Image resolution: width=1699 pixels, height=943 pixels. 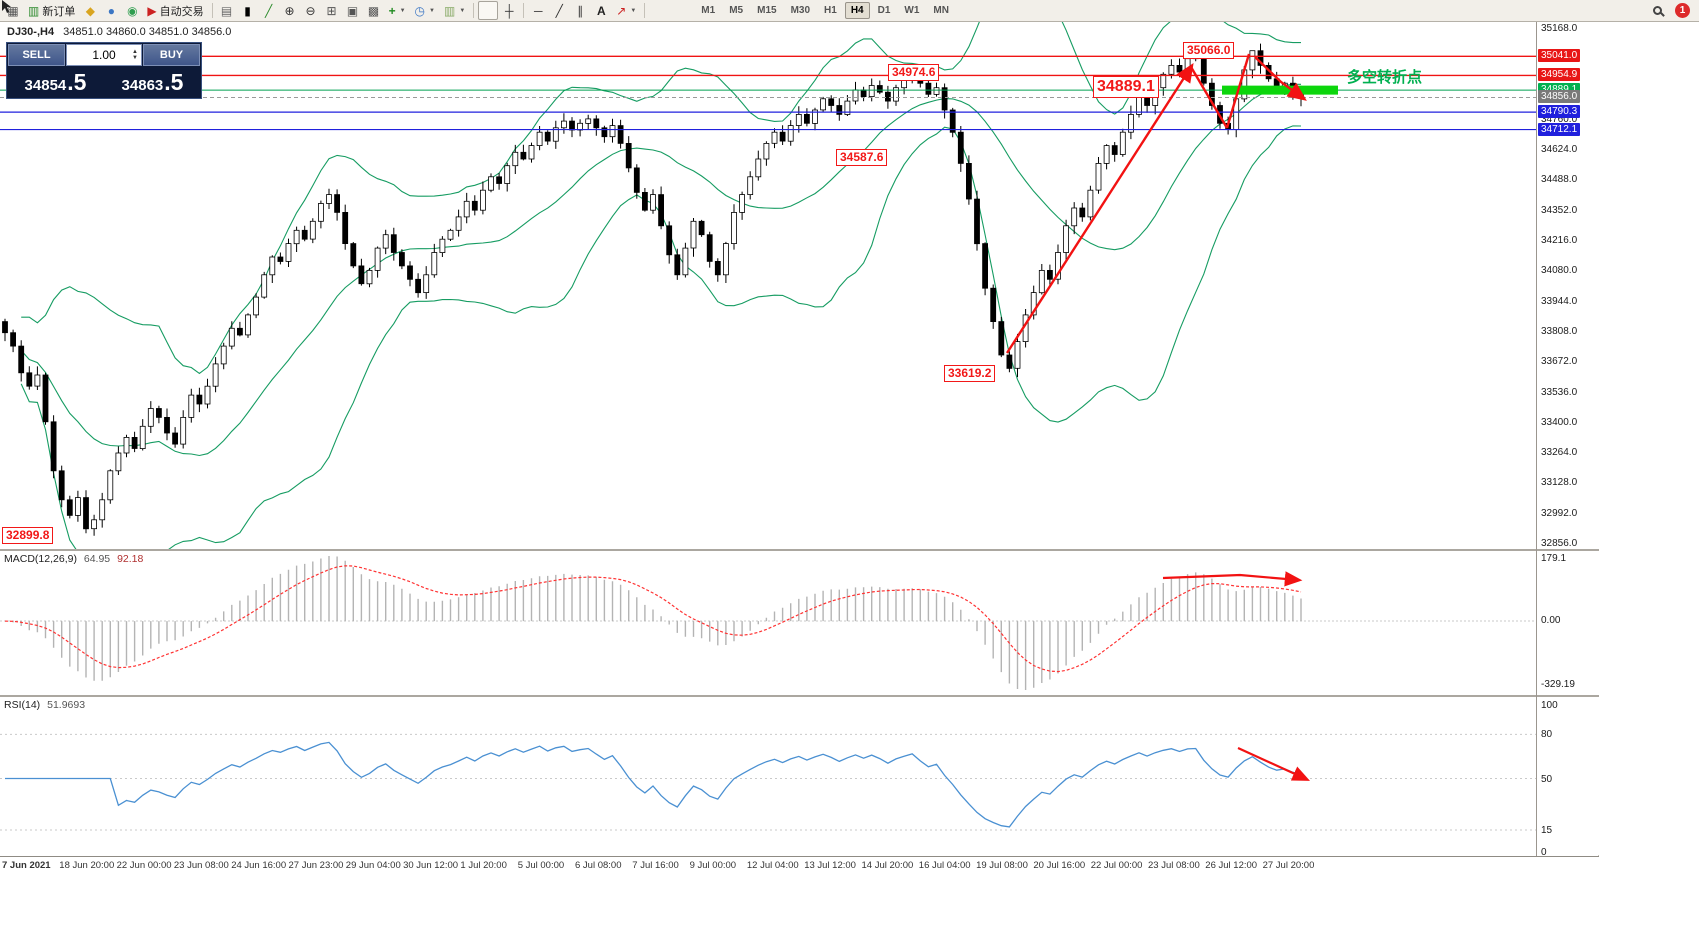 What do you see at coordinates (1288, 865) in the screenshot?
I see `time-axis-label: 27 Jul 20:00` at bounding box center [1288, 865].